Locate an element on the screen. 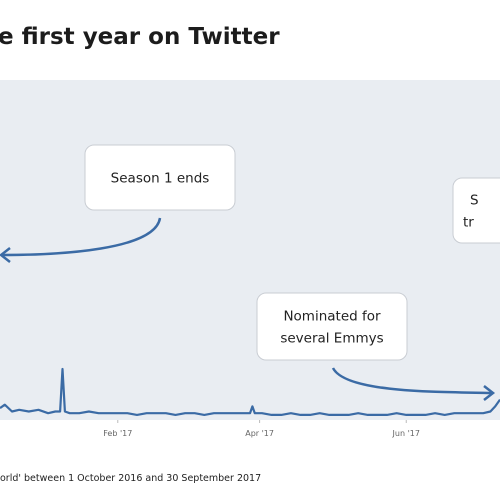  x-tick-label: Jun '17 is located at coordinates (406, 433).